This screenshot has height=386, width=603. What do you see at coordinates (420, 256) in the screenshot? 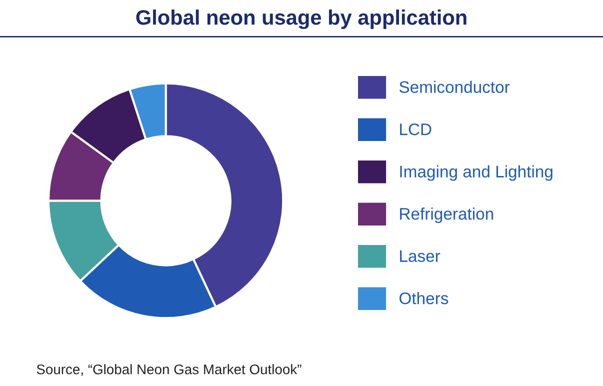
I see `legend-label: Laser` at bounding box center [420, 256].